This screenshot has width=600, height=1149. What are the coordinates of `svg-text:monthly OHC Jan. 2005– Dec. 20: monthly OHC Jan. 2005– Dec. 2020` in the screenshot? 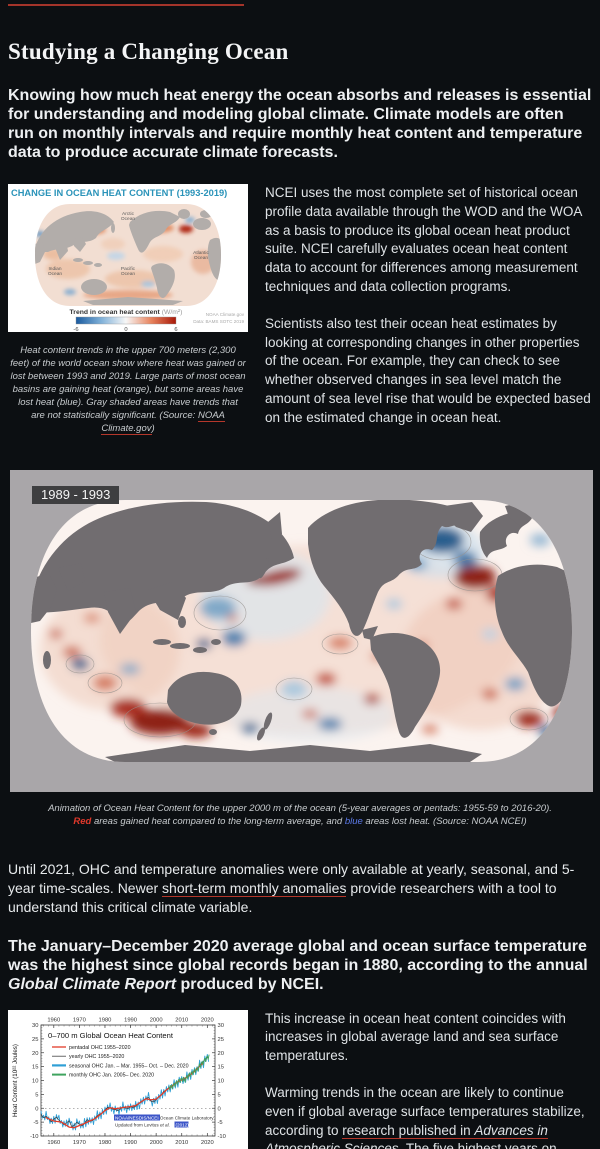 It's located at (111, 1075).